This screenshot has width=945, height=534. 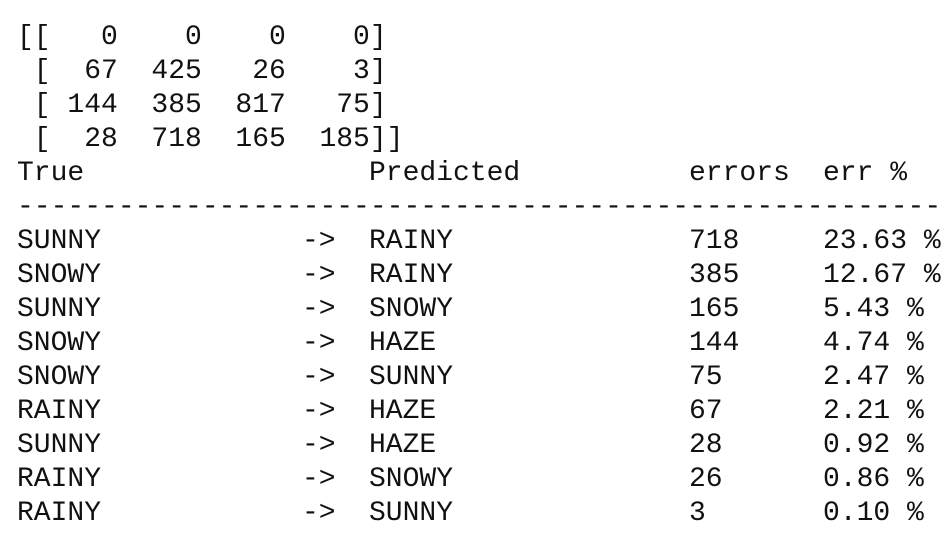 What do you see at coordinates (873, 513) in the screenshot?
I see `row-err-percent: 0.10 %` at bounding box center [873, 513].